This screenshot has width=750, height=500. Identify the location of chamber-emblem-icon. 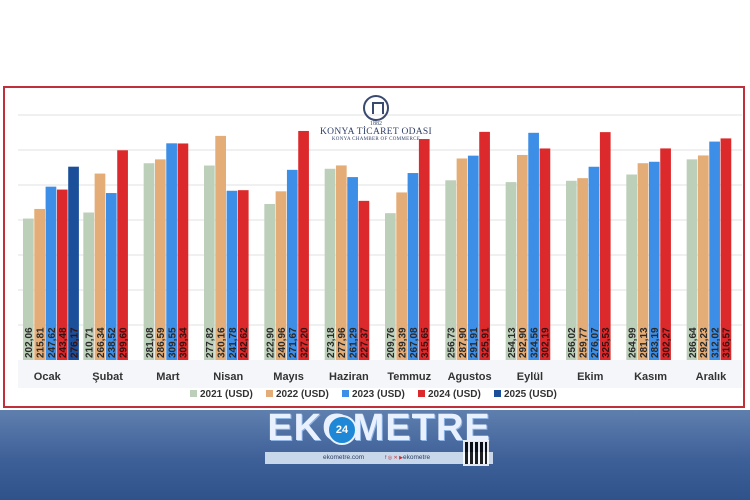
(376, 108).